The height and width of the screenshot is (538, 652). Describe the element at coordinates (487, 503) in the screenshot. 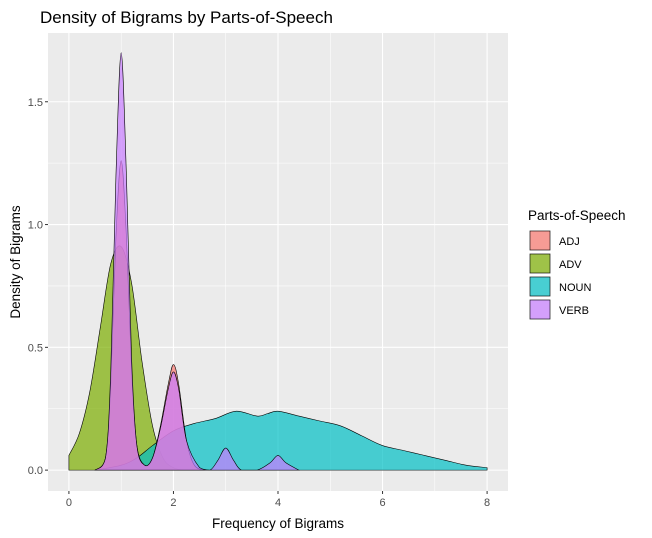

I see `x-tick-label: 8` at that location.